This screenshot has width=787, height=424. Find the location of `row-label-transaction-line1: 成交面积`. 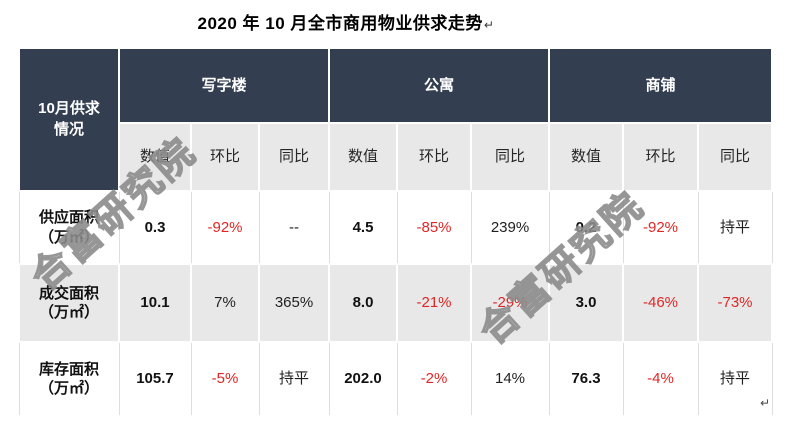

row-label-transaction-line1: 成交面积 is located at coordinates (68, 293).